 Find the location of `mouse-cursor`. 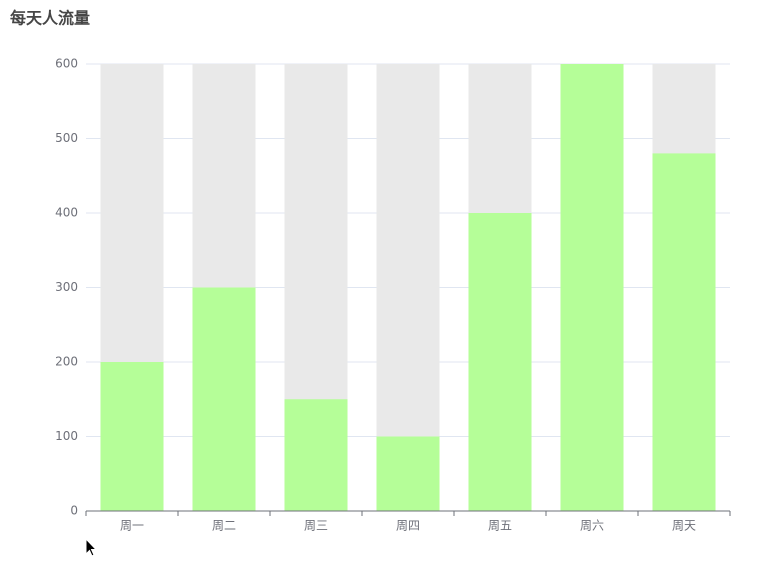

mouse-cursor is located at coordinates (91, 547).